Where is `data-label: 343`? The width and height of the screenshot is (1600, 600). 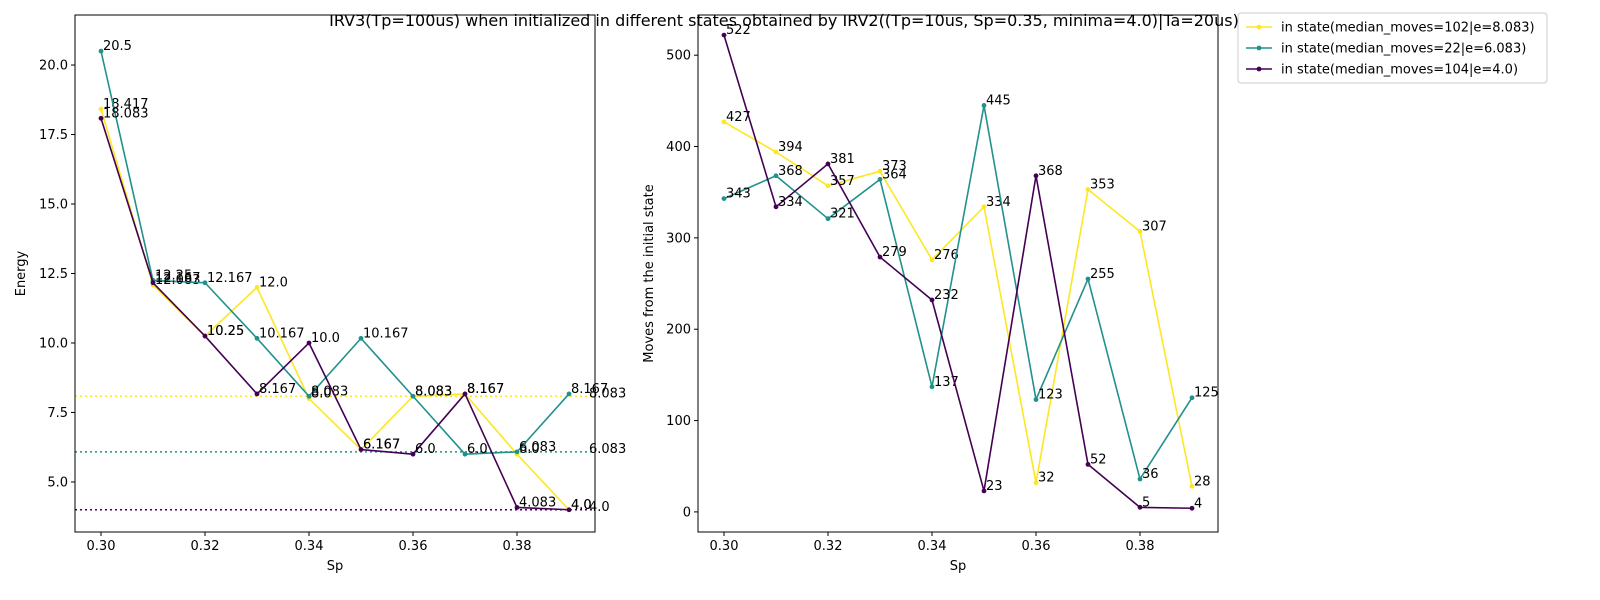 data-label: 343 is located at coordinates (738, 194).